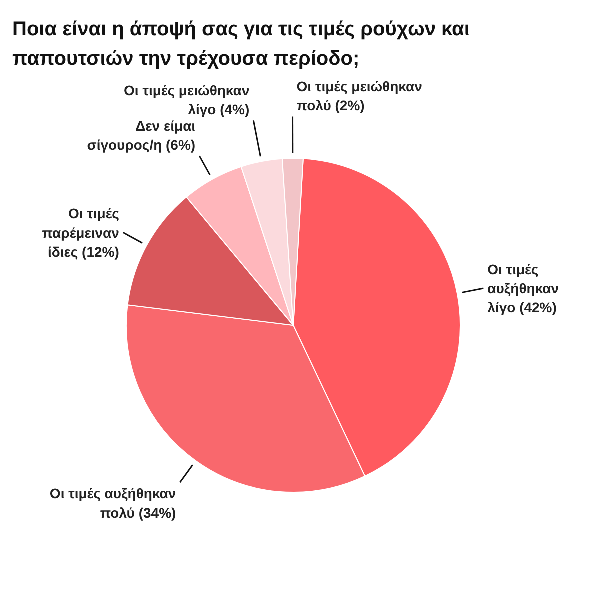  What do you see at coordinates (359, 96) in the screenshot?
I see `slice-label: Οι τιμές μειώθηκαν πολύ (2%)` at bounding box center [359, 96].